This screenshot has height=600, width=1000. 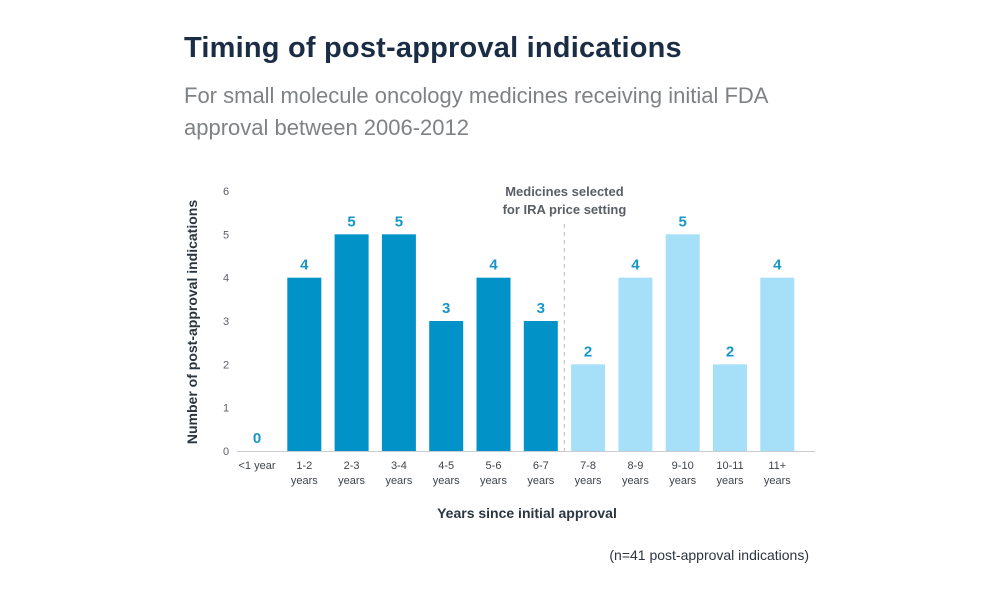 I want to click on sample-size-note: (n=41 post-approval indications), so click(x=709, y=555).